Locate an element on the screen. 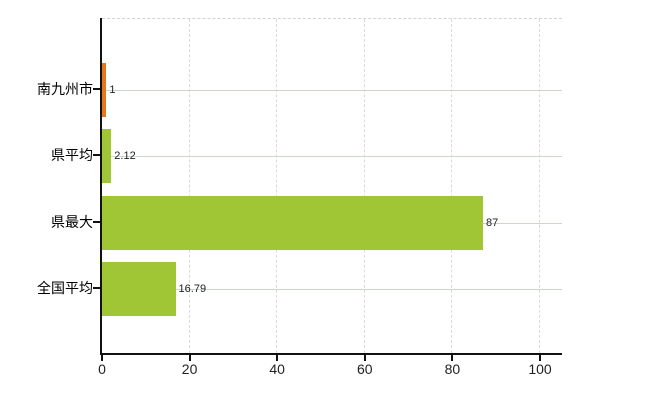  x-tick-label: 20 is located at coordinates (189, 369).